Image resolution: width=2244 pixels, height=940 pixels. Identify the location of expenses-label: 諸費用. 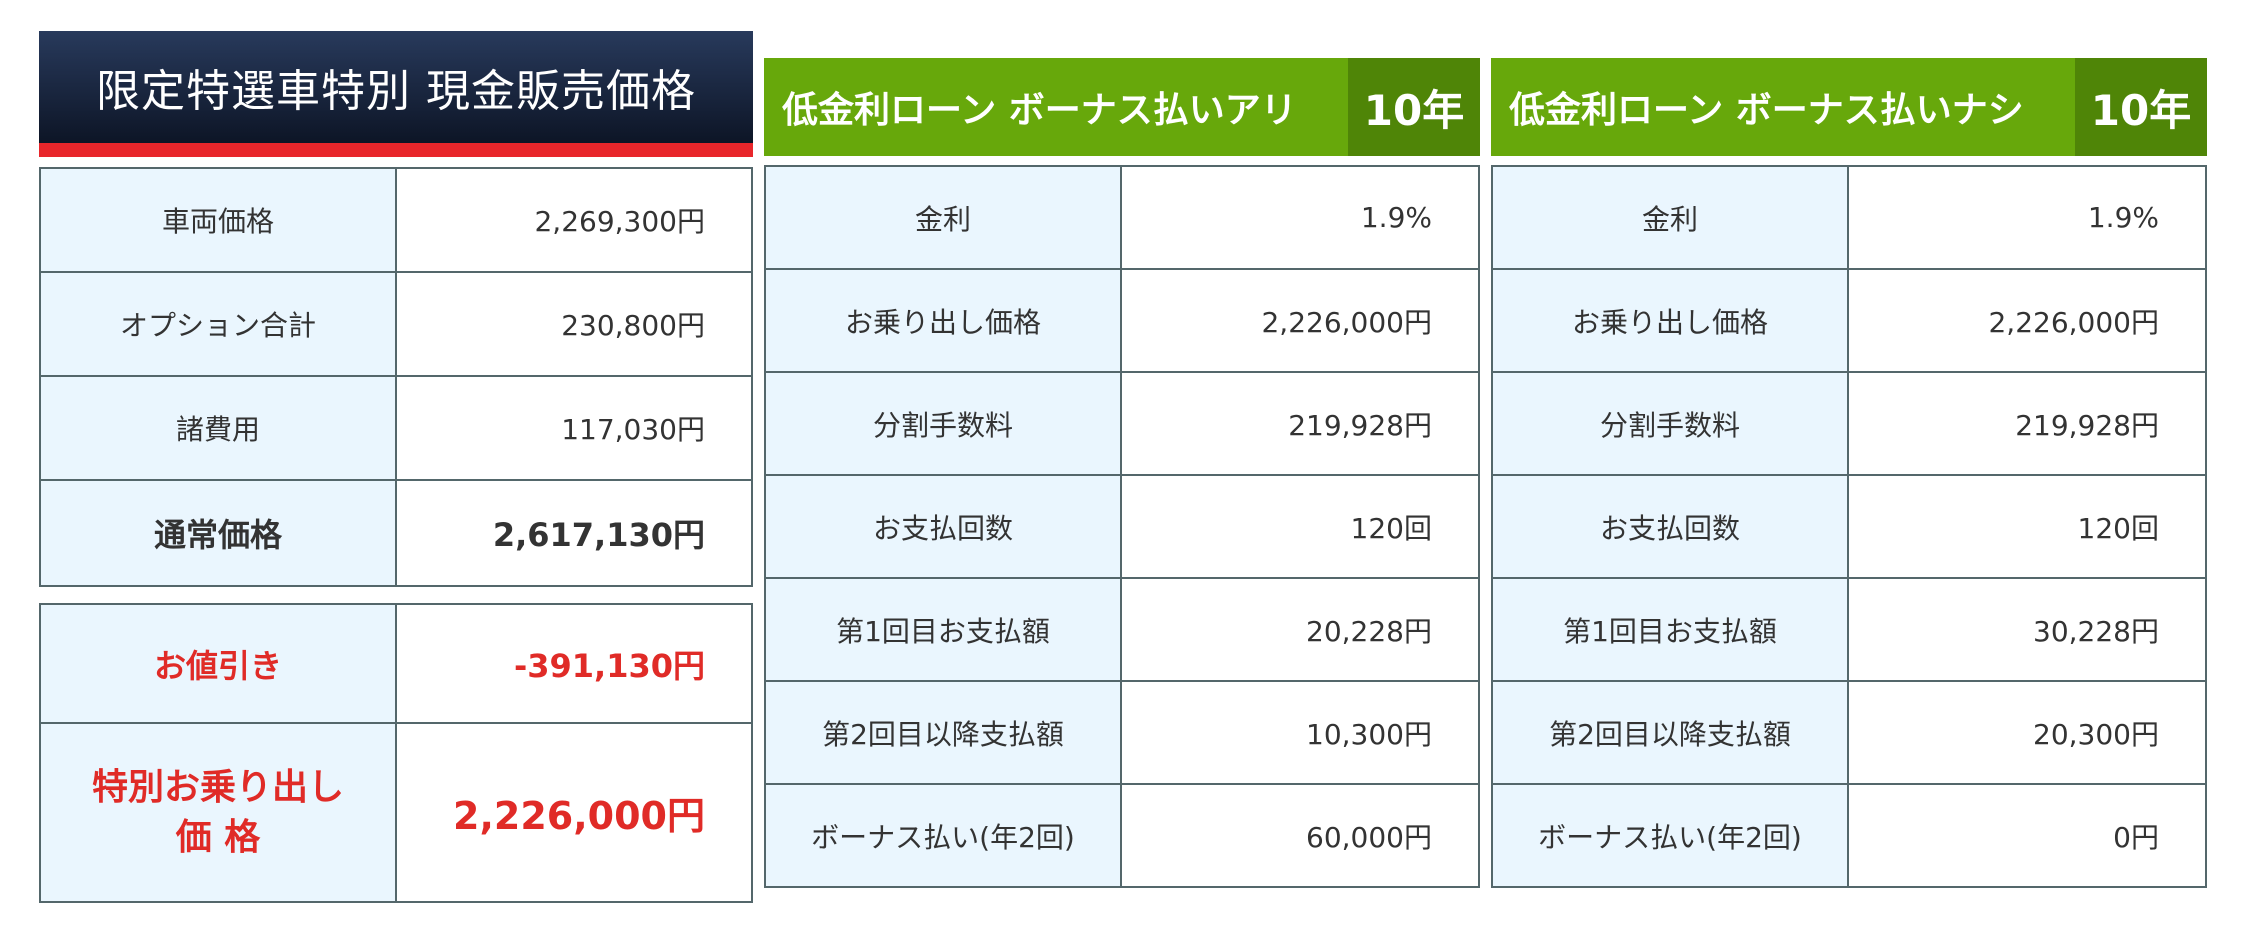
(218, 428).